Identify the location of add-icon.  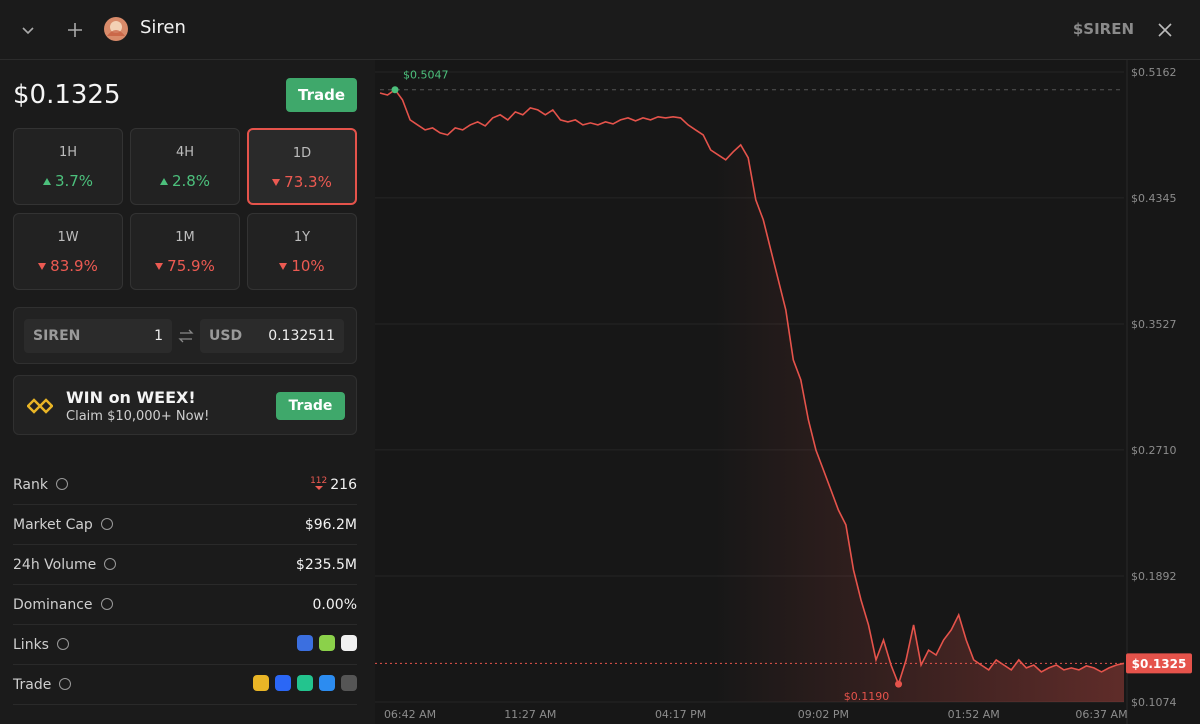
(75, 30).